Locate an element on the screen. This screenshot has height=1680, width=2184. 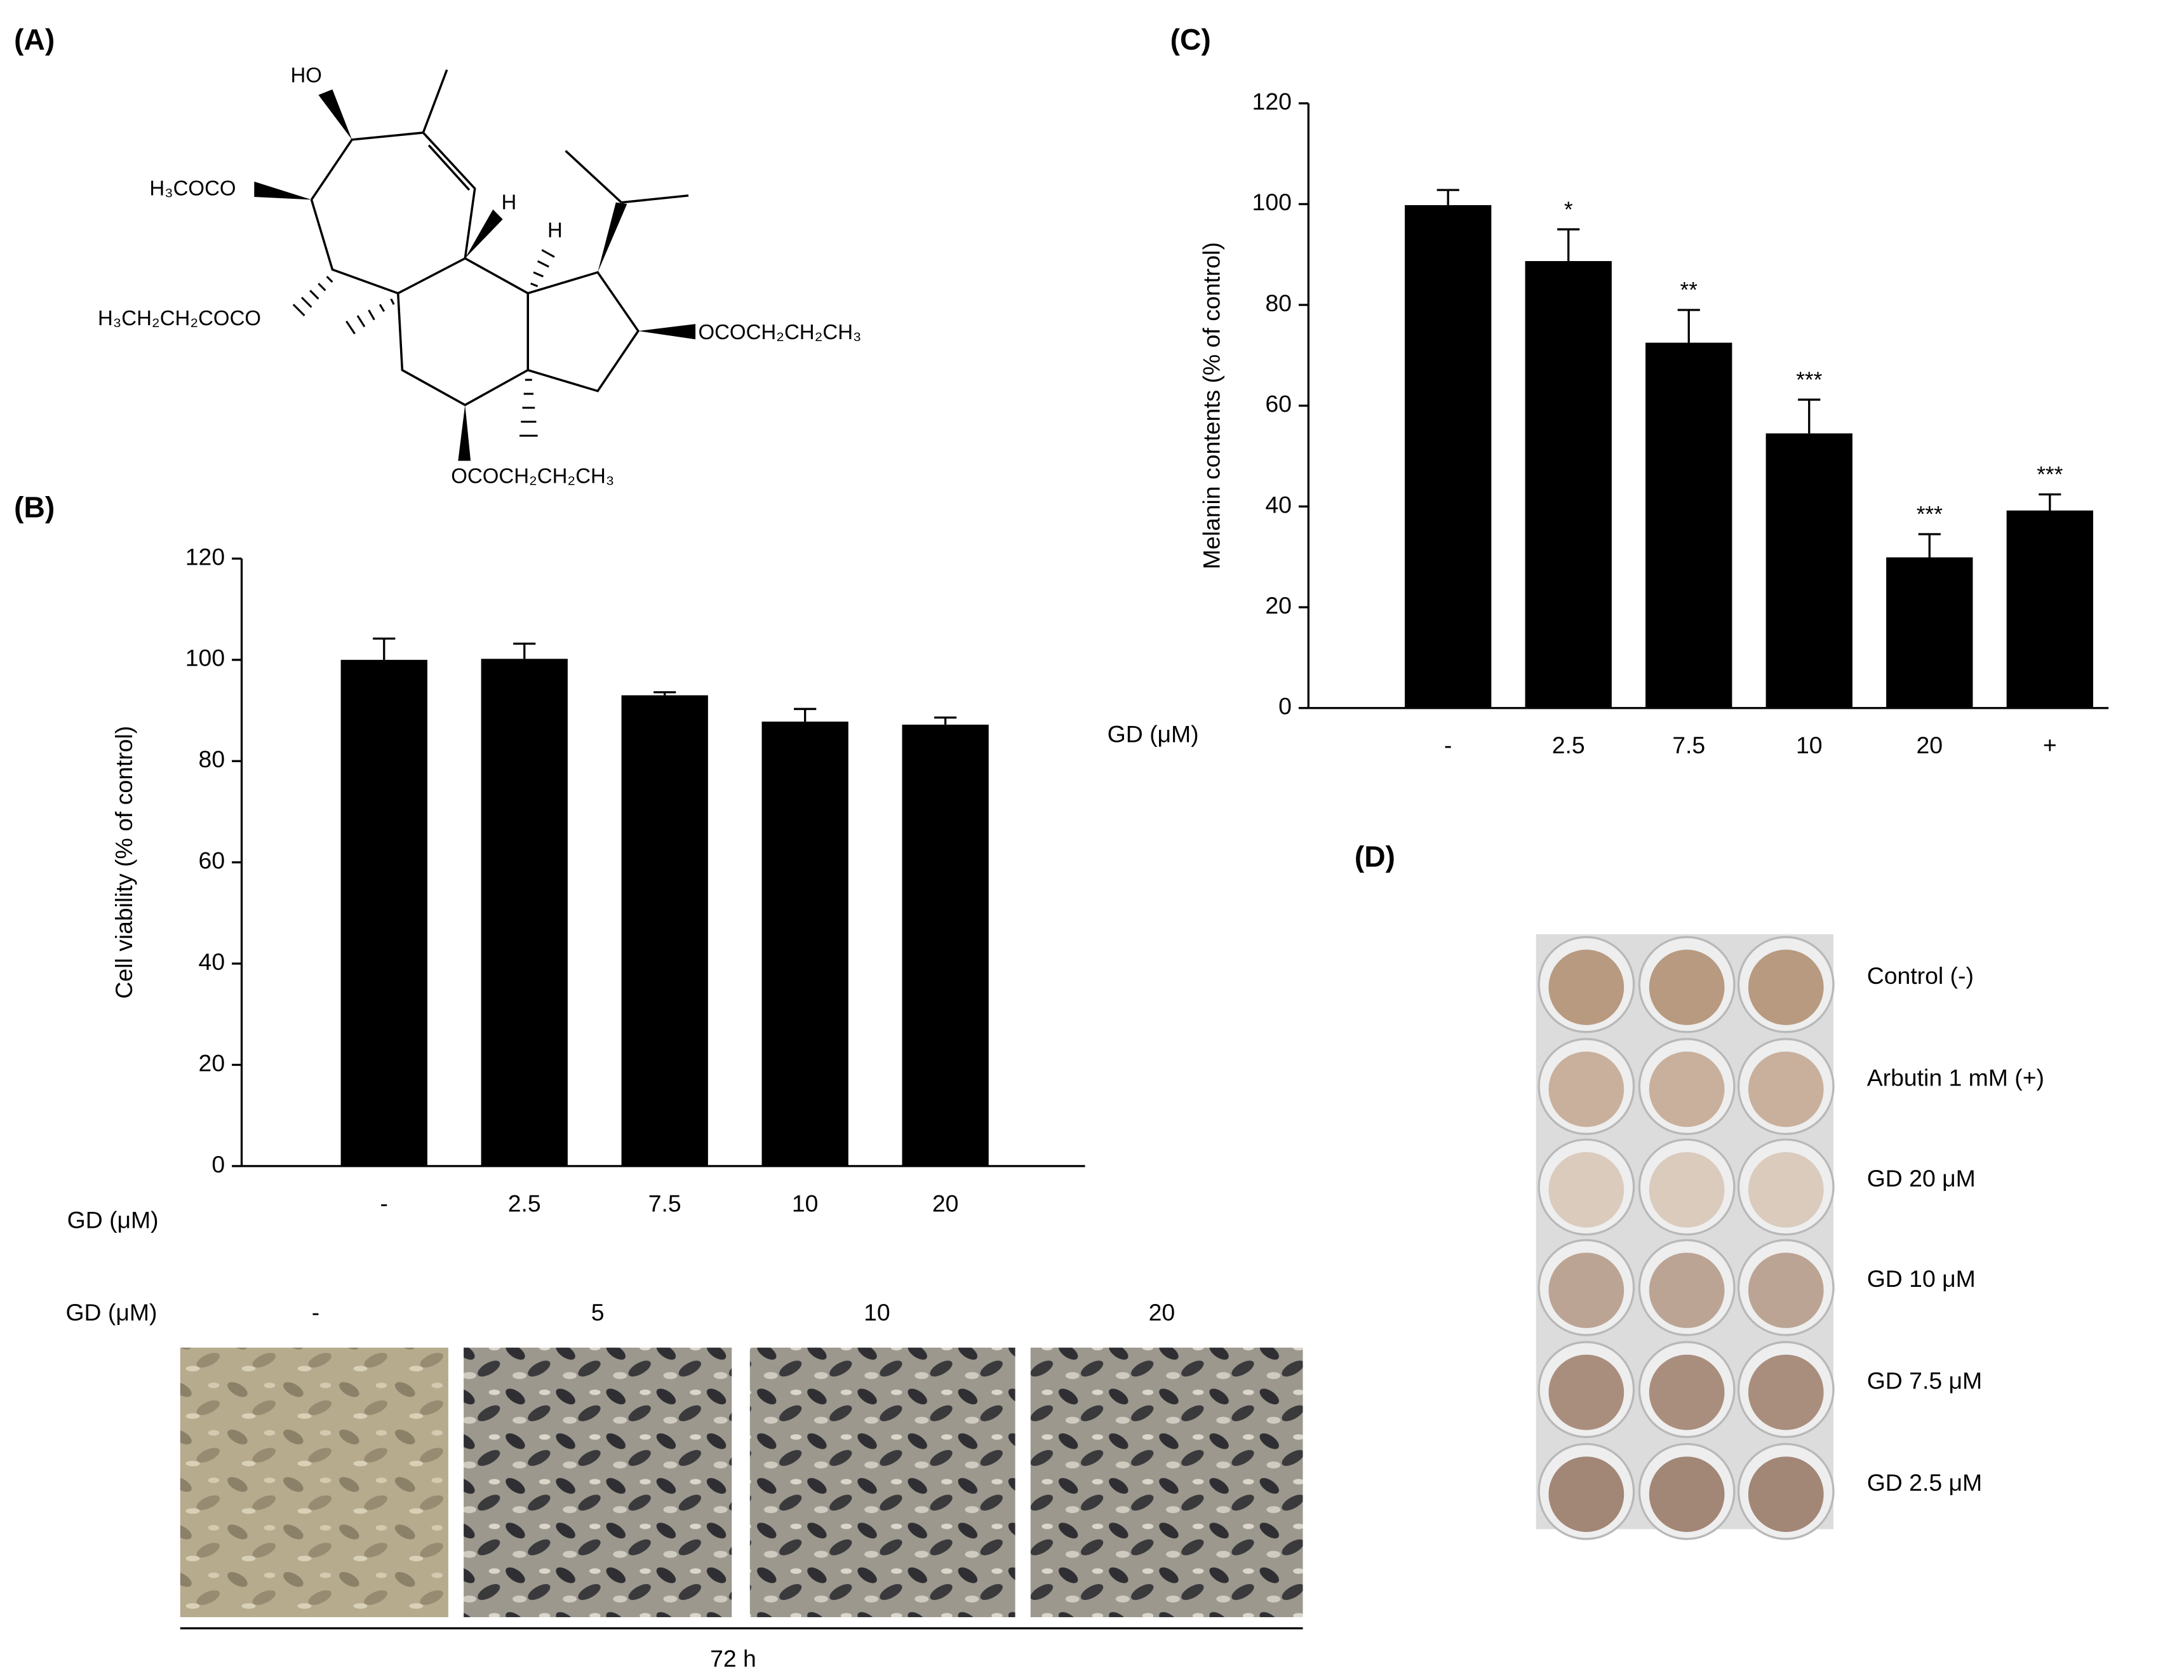
plate-row-label: GD 2.5 μM is located at coordinates (1924, 1482).